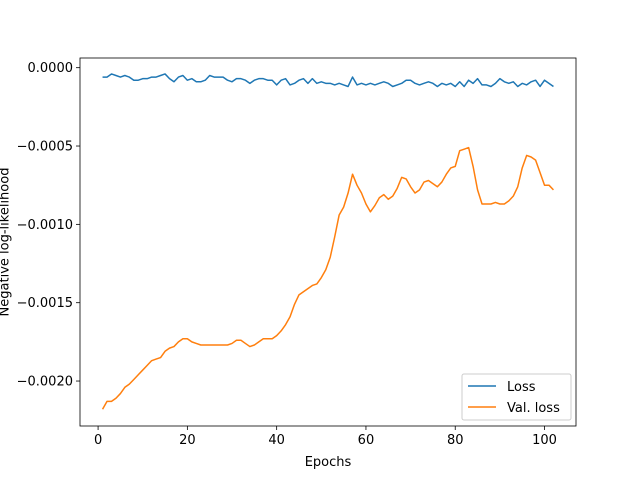  I want to click on x-tick-label: 20, so click(187, 440).